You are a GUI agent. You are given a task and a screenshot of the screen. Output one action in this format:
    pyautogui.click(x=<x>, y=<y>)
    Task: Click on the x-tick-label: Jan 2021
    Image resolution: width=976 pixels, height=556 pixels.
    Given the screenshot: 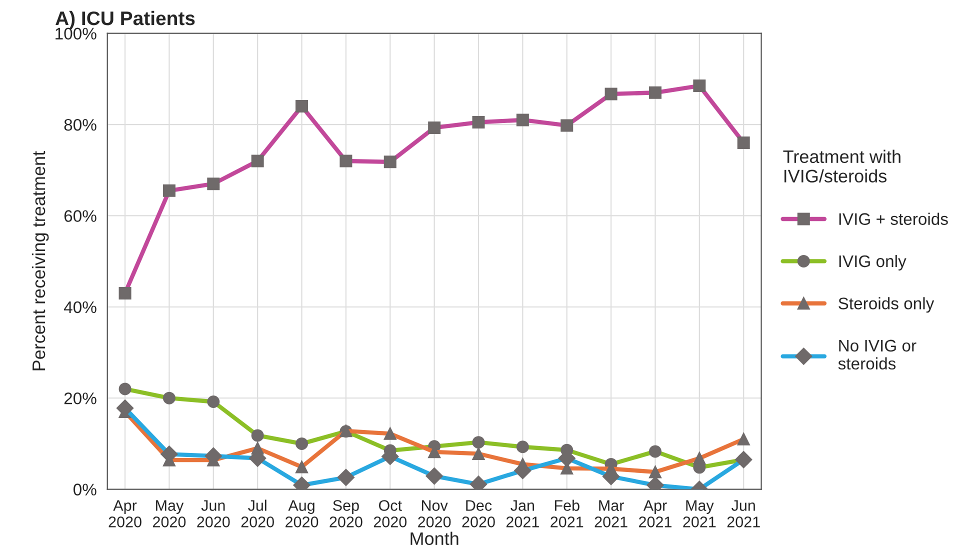 What is the action you would take?
    pyautogui.click(x=522, y=514)
    